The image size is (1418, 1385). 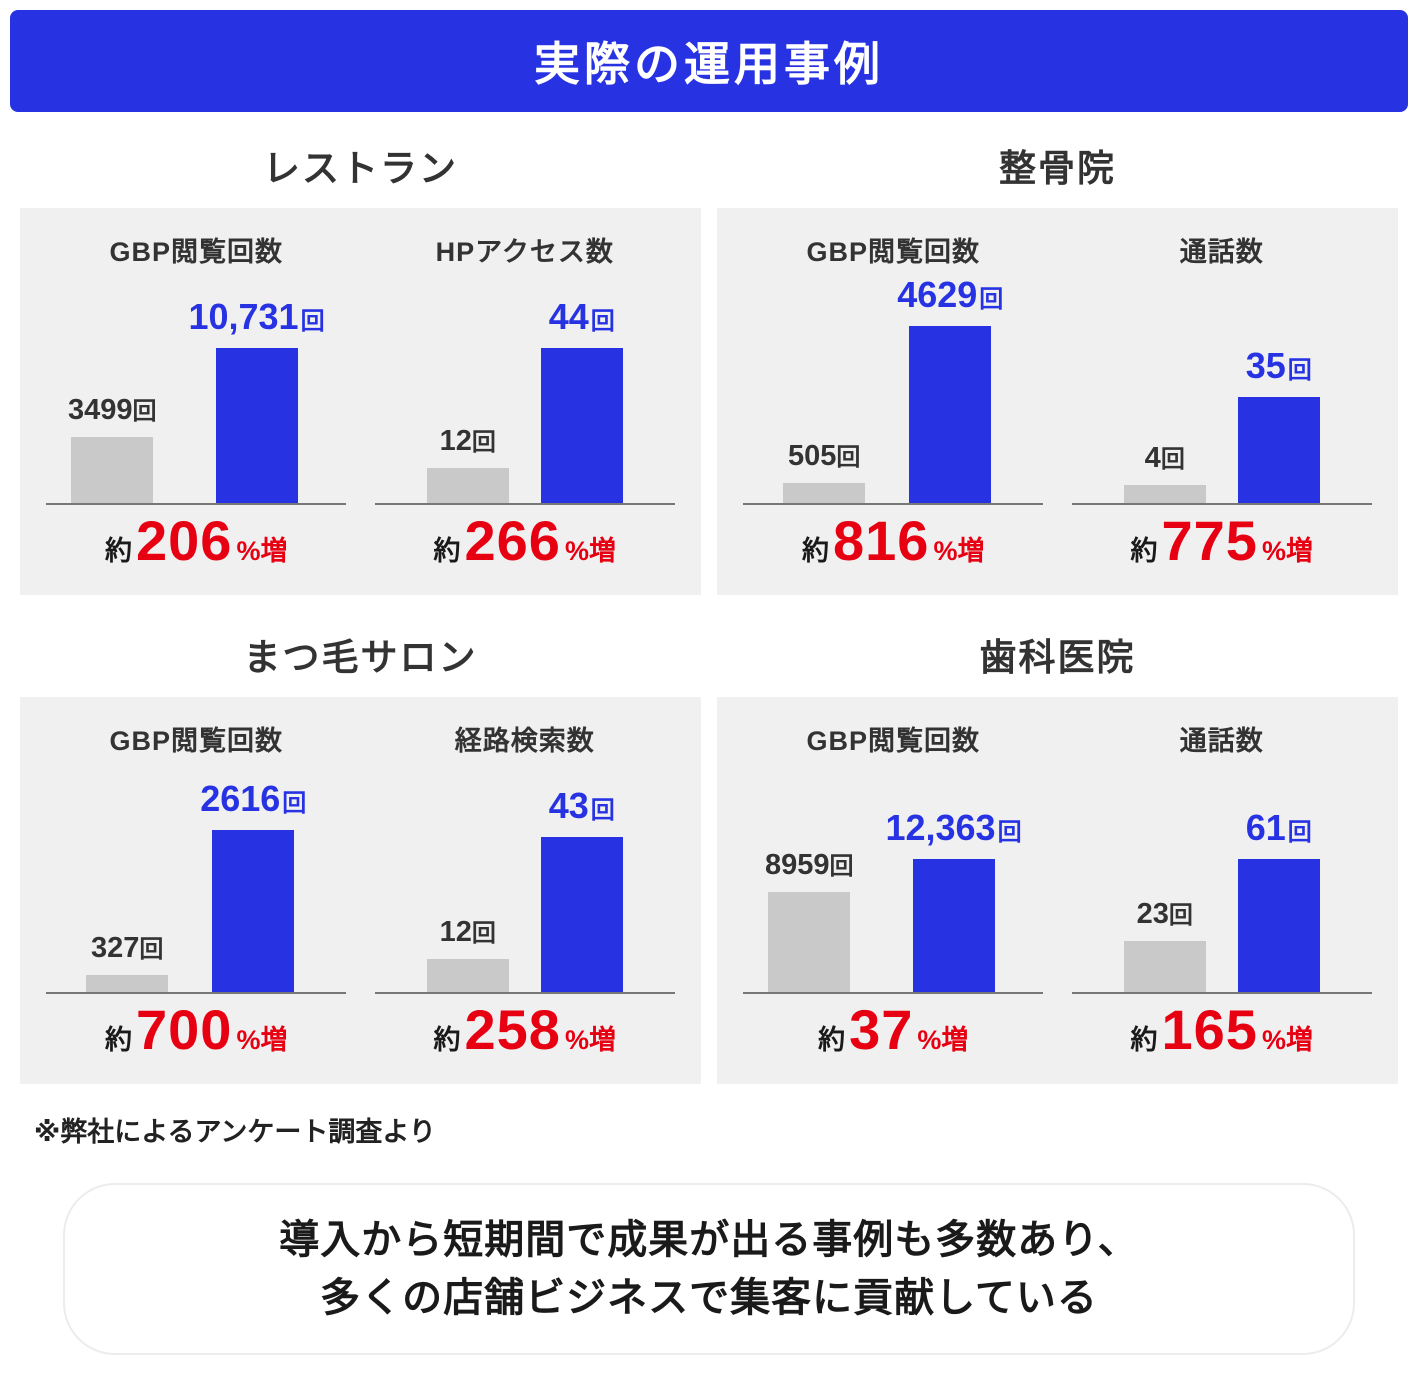 I want to click on after-value-label: 4629回, so click(x=950, y=295).